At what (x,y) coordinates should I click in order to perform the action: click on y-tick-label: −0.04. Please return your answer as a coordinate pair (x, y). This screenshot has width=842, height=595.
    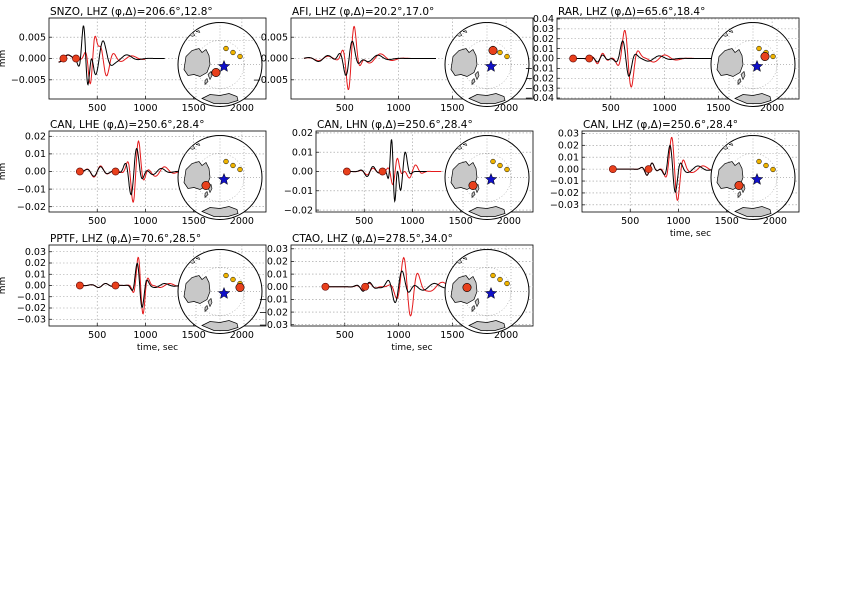
    Looking at the image, I should click on (539, 98).